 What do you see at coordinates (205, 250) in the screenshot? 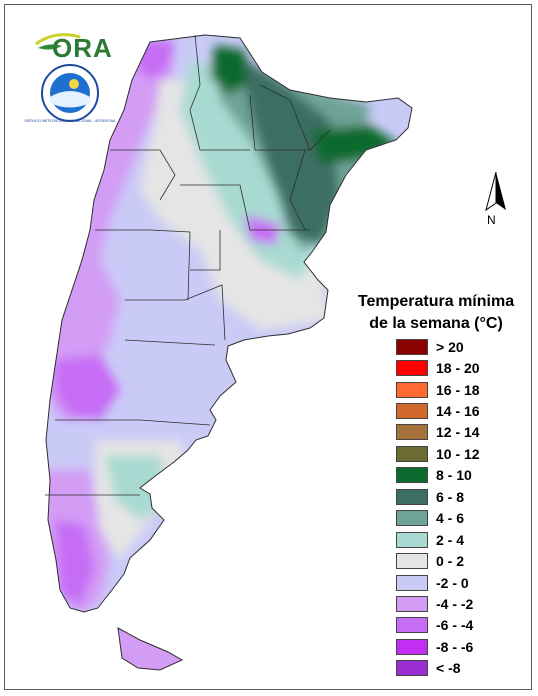
I see `border-central` at bounding box center [205, 250].